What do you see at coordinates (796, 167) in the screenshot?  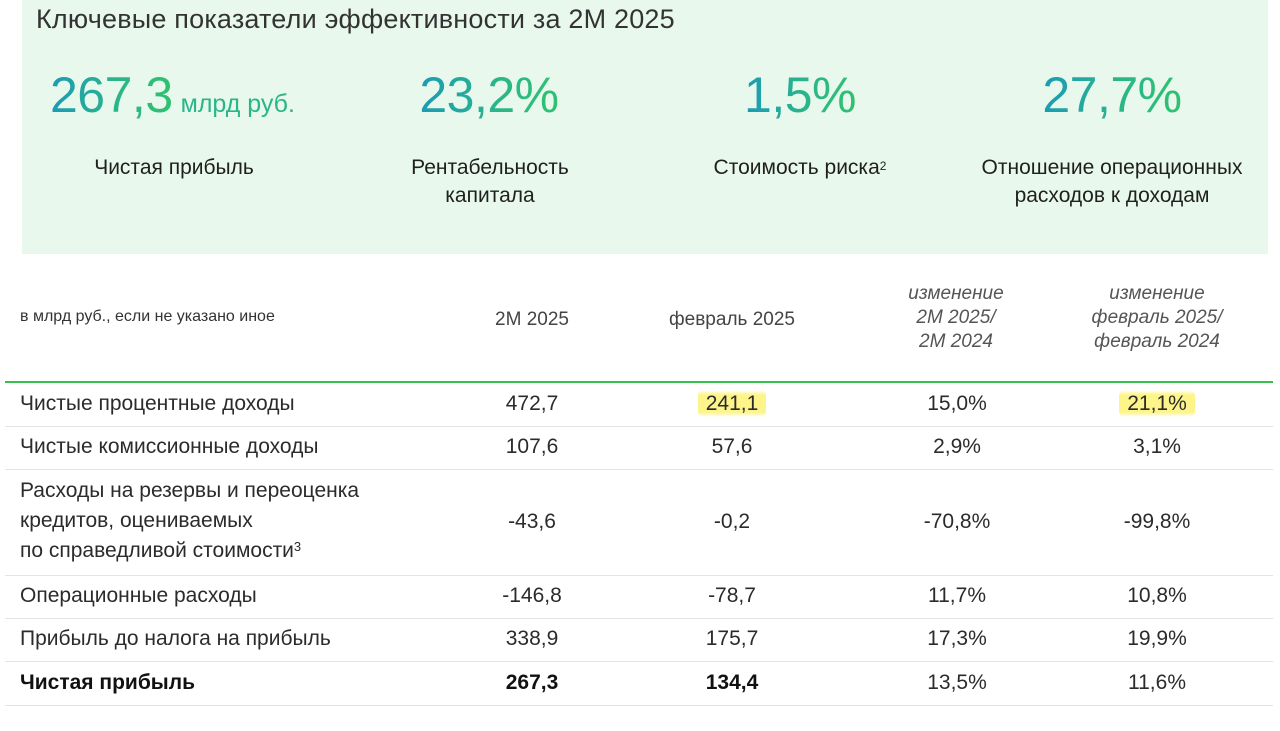 I see `kpi-label-text: Стоимость риска` at bounding box center [796, 167].